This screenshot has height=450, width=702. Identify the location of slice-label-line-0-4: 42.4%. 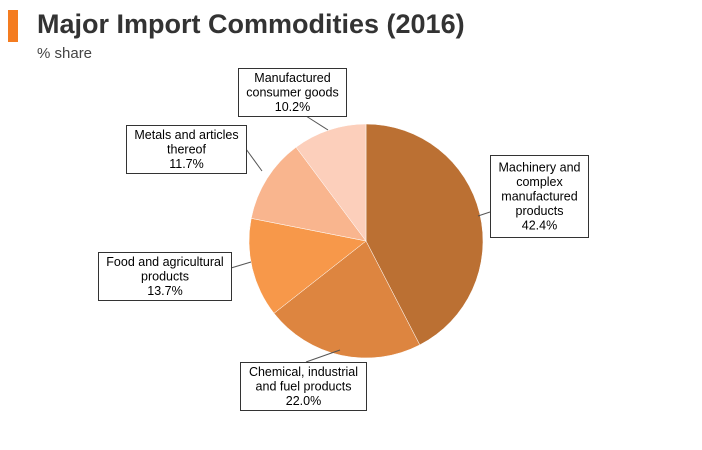
(539, 225).